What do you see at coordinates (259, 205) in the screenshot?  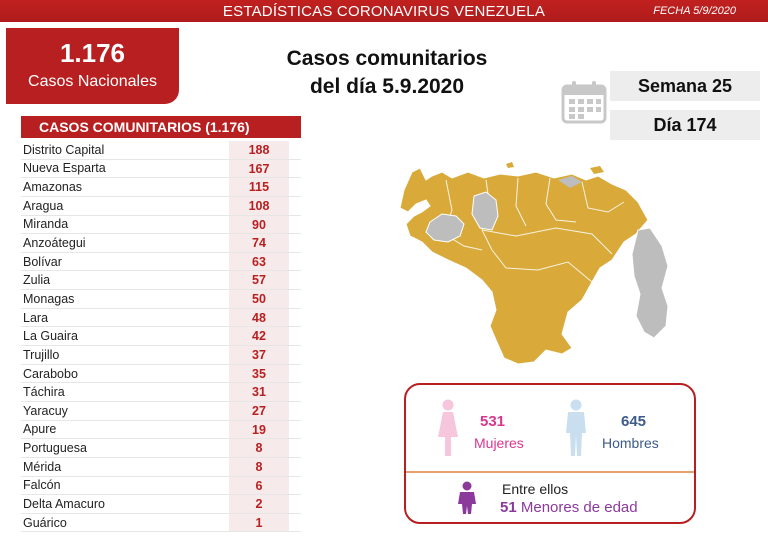 I see `state-case-count: 108` at bounding box center [259, 205].